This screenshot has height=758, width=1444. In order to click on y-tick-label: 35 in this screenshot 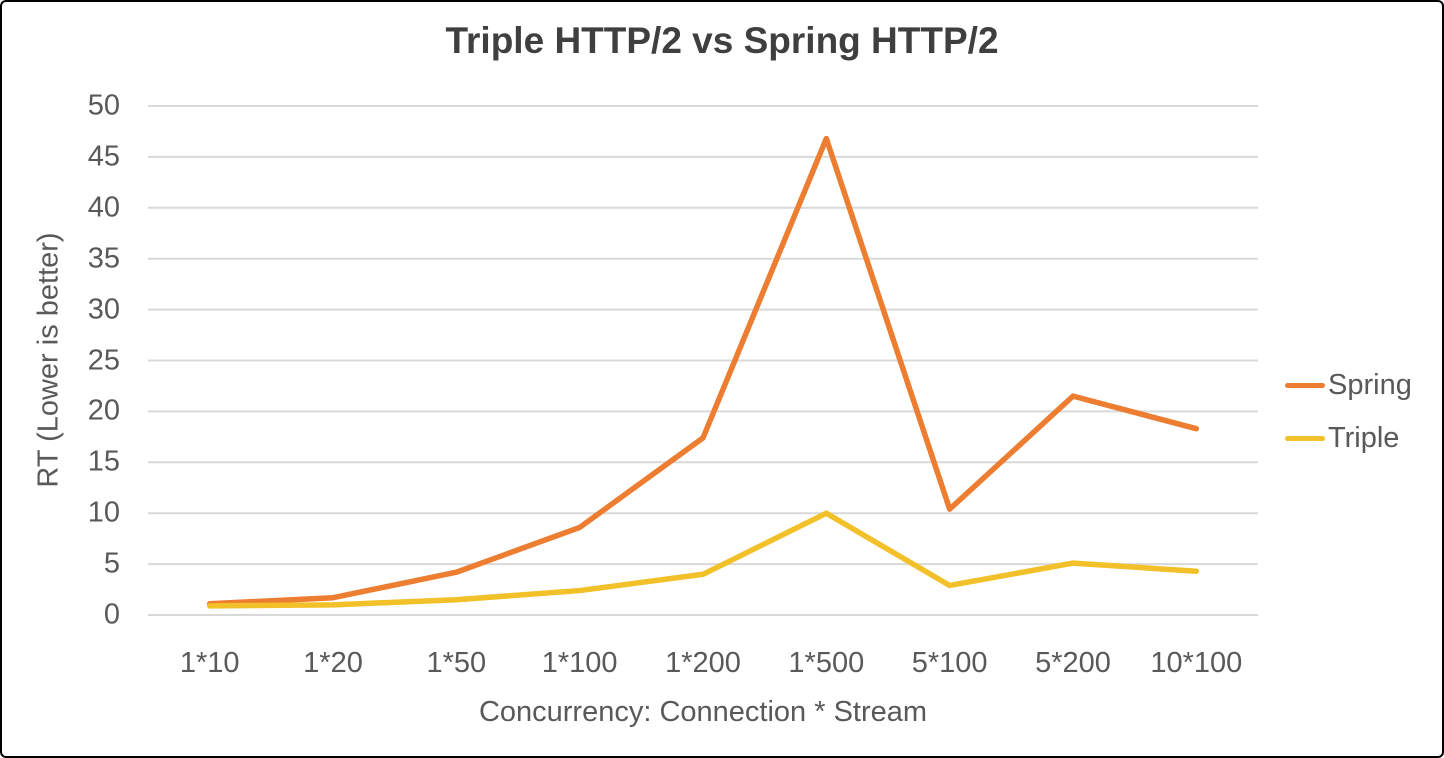, I will do `click(103, 258)`.